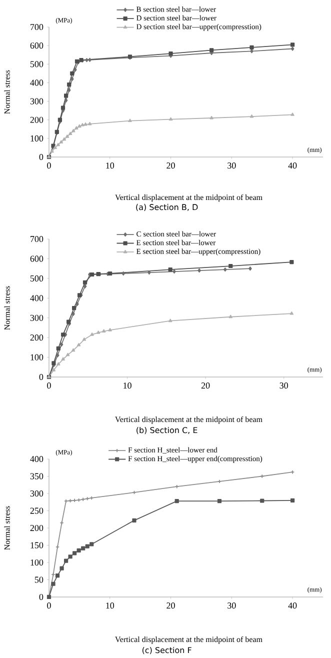  I want to click on y-tick-label: 350, so click(37, 476).